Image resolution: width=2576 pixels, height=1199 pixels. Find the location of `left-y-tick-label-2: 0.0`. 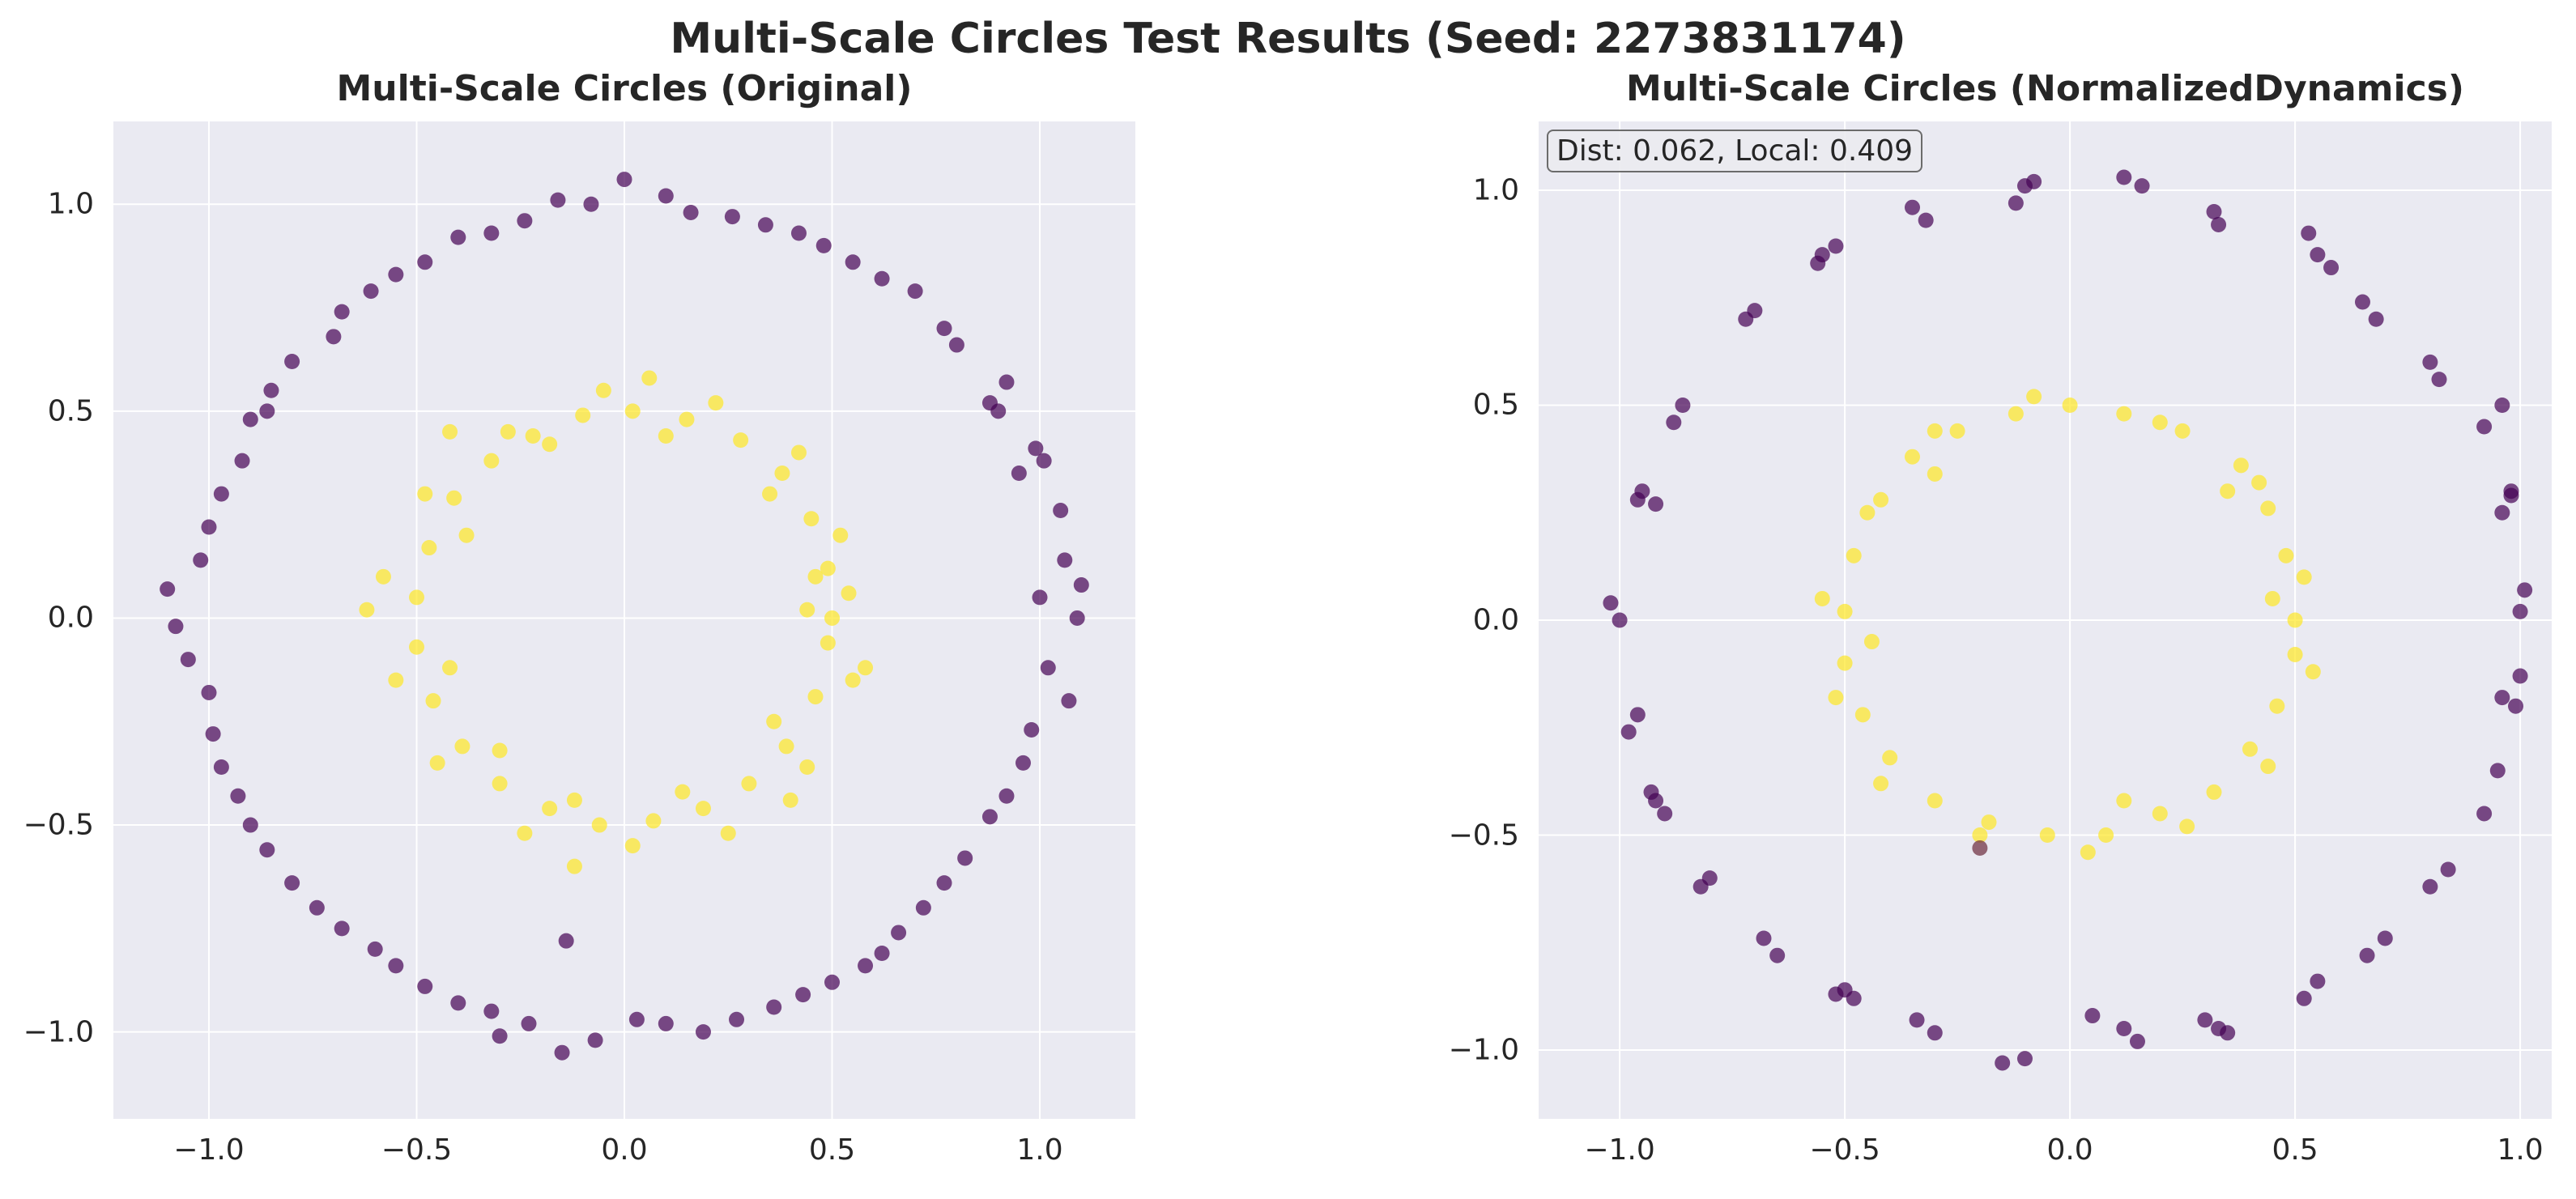

left-y-tick-label-2: 0.0 is located at coordinates (70, 618).